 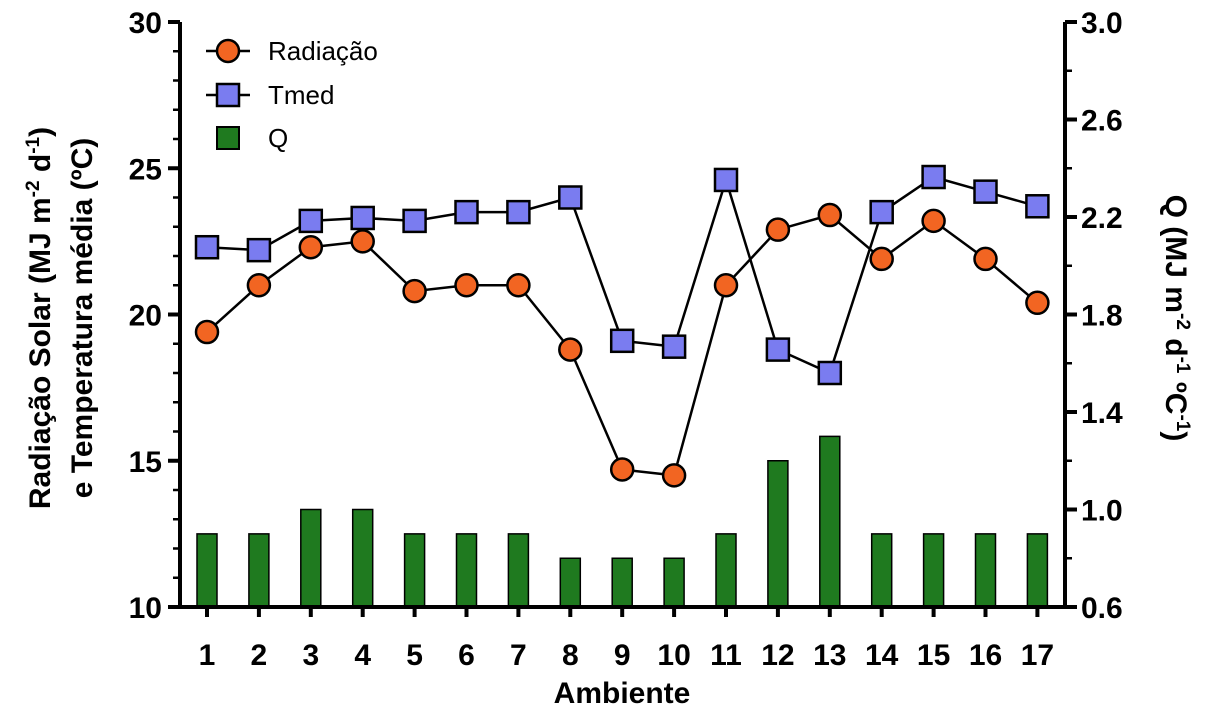 What do you see at coordinates (1102, 413) in the screenshot?
I see `y-right-tick-label: 1.4` at bounding box center [1102, 413].